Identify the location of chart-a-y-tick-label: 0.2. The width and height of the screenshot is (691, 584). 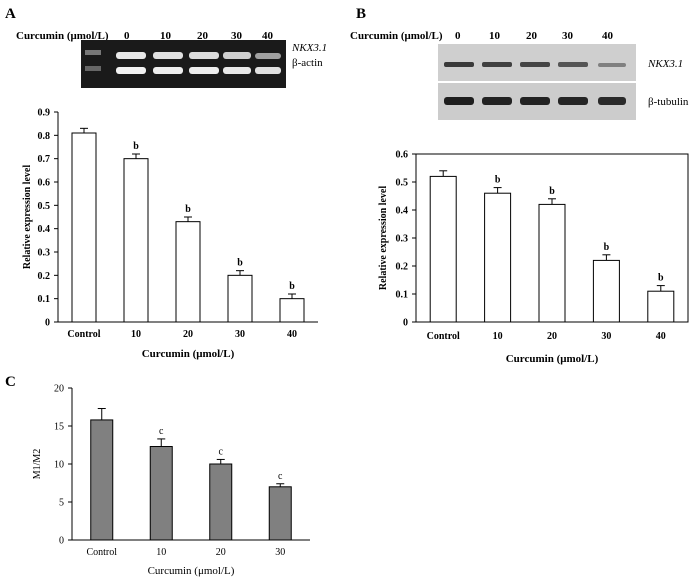
(44, 276).